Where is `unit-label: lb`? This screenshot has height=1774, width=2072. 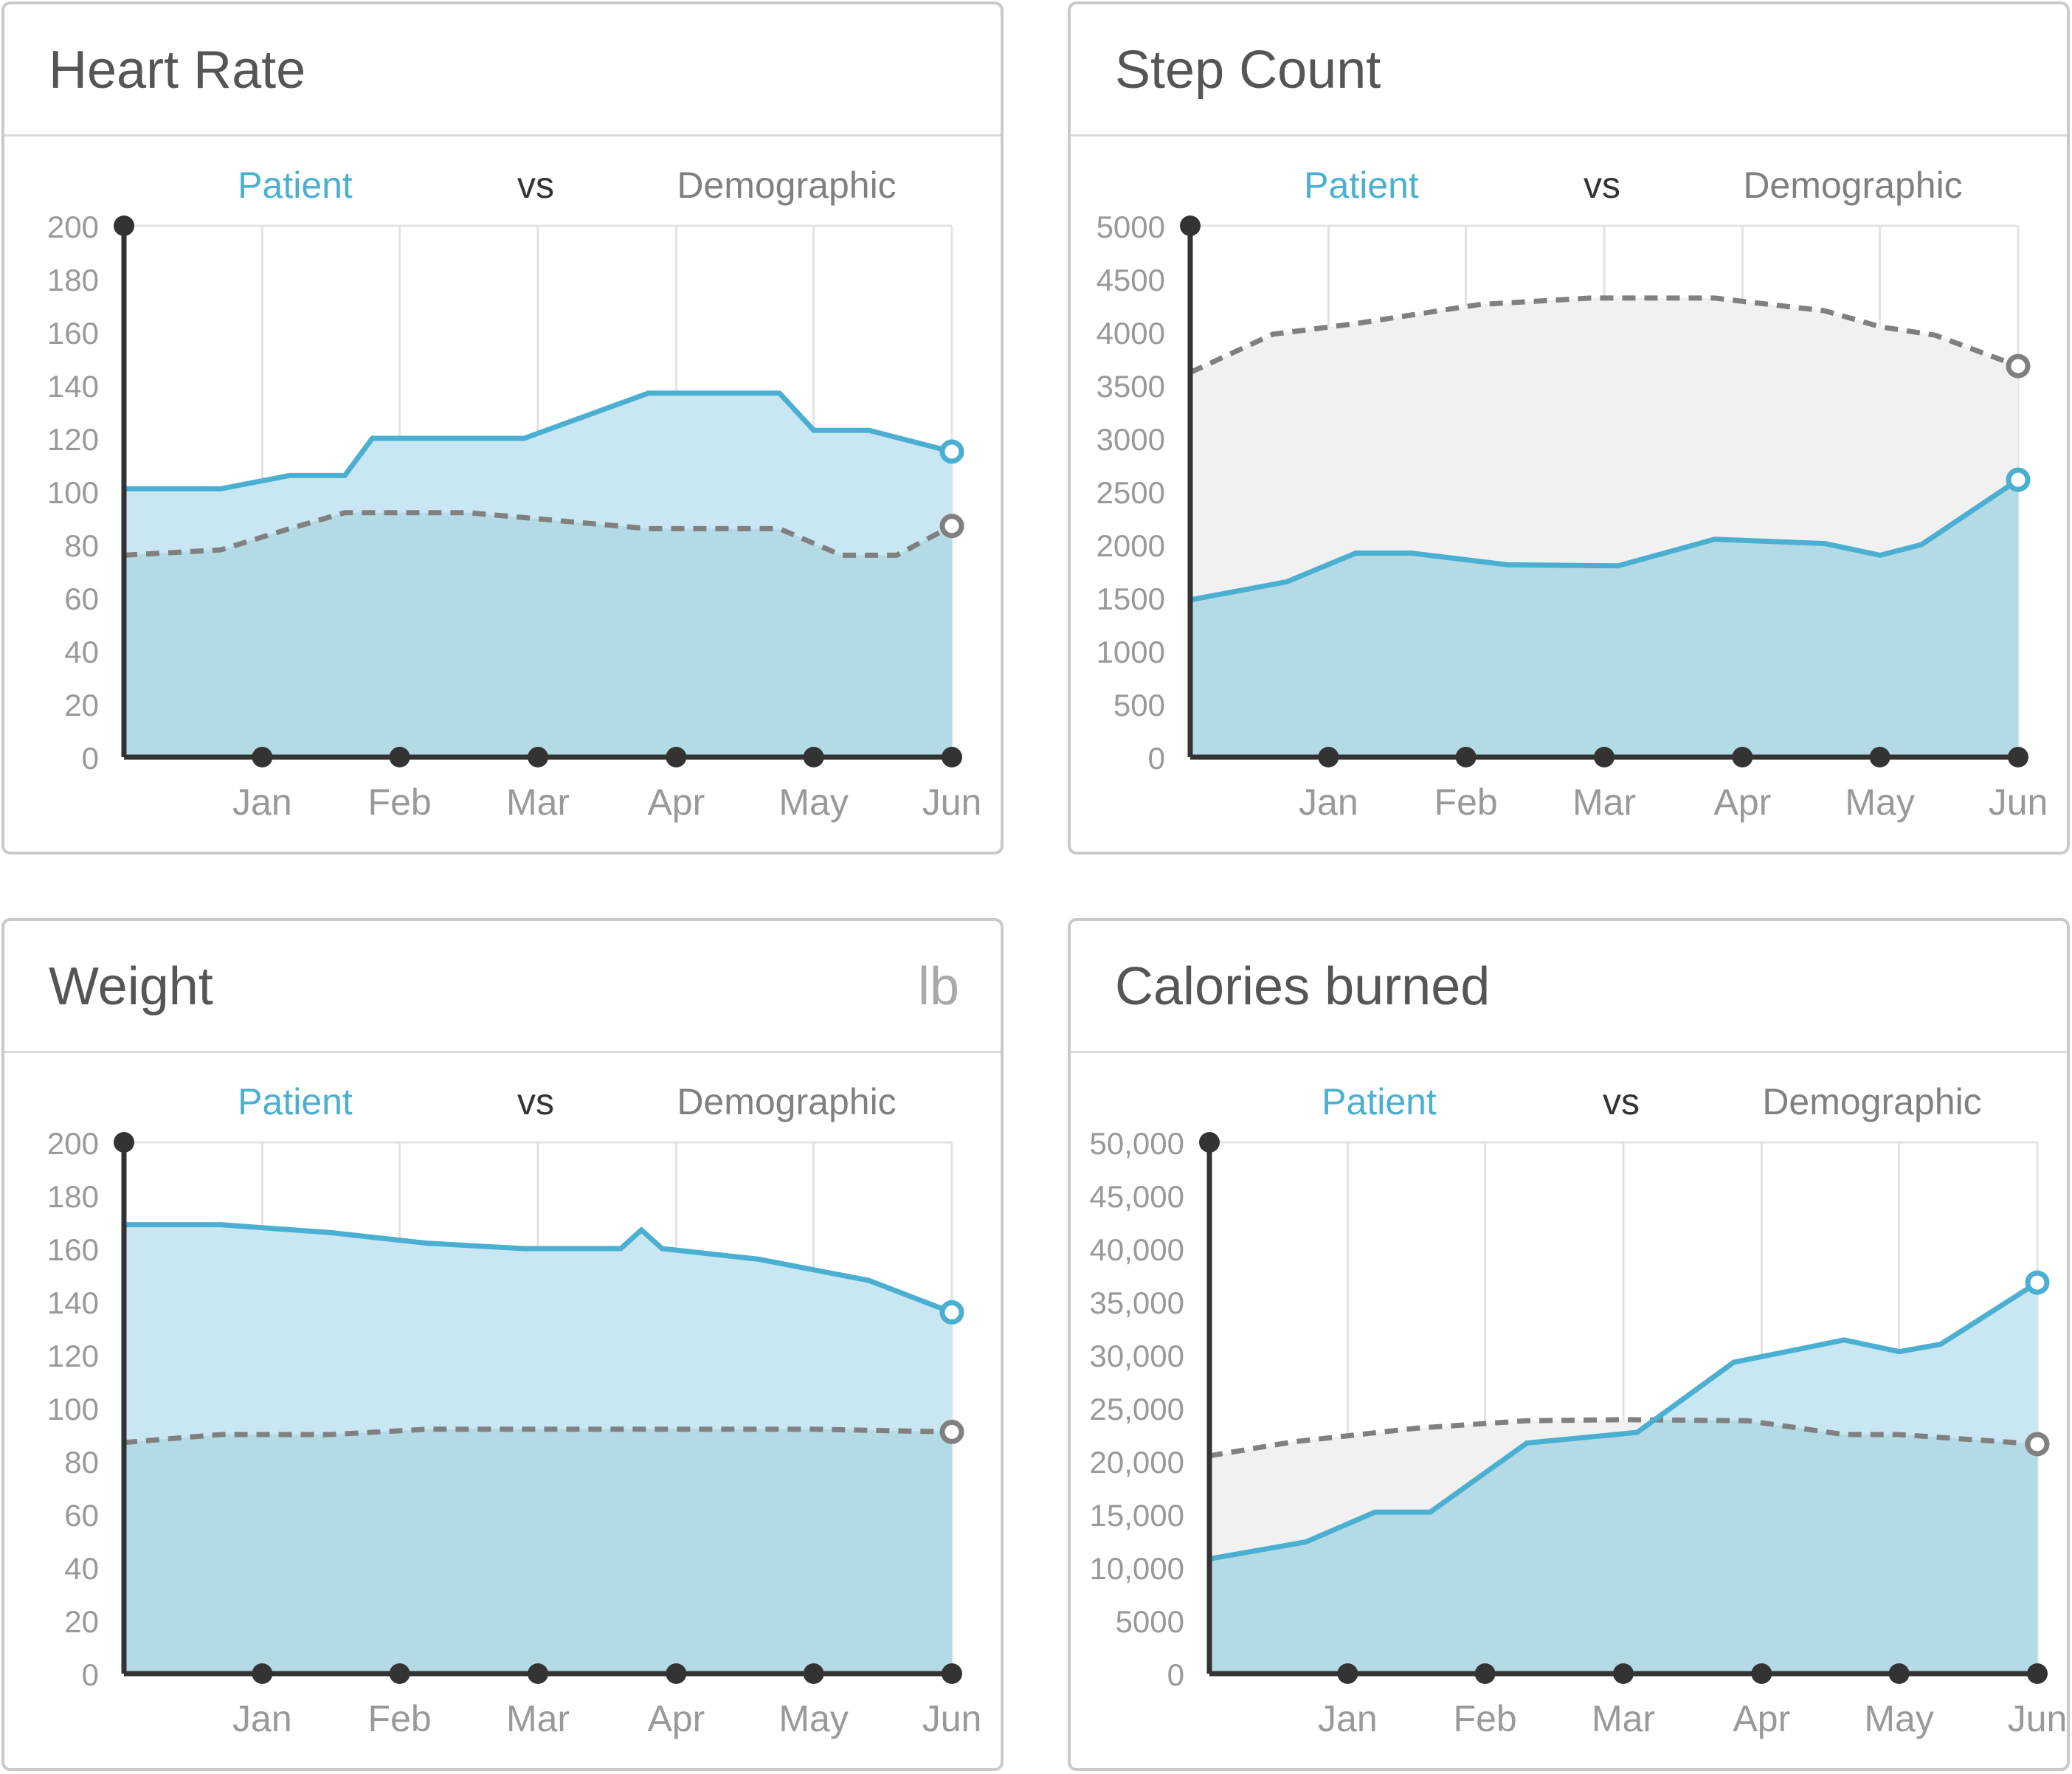
unit-label: lb is located at coordinates (938, 986).